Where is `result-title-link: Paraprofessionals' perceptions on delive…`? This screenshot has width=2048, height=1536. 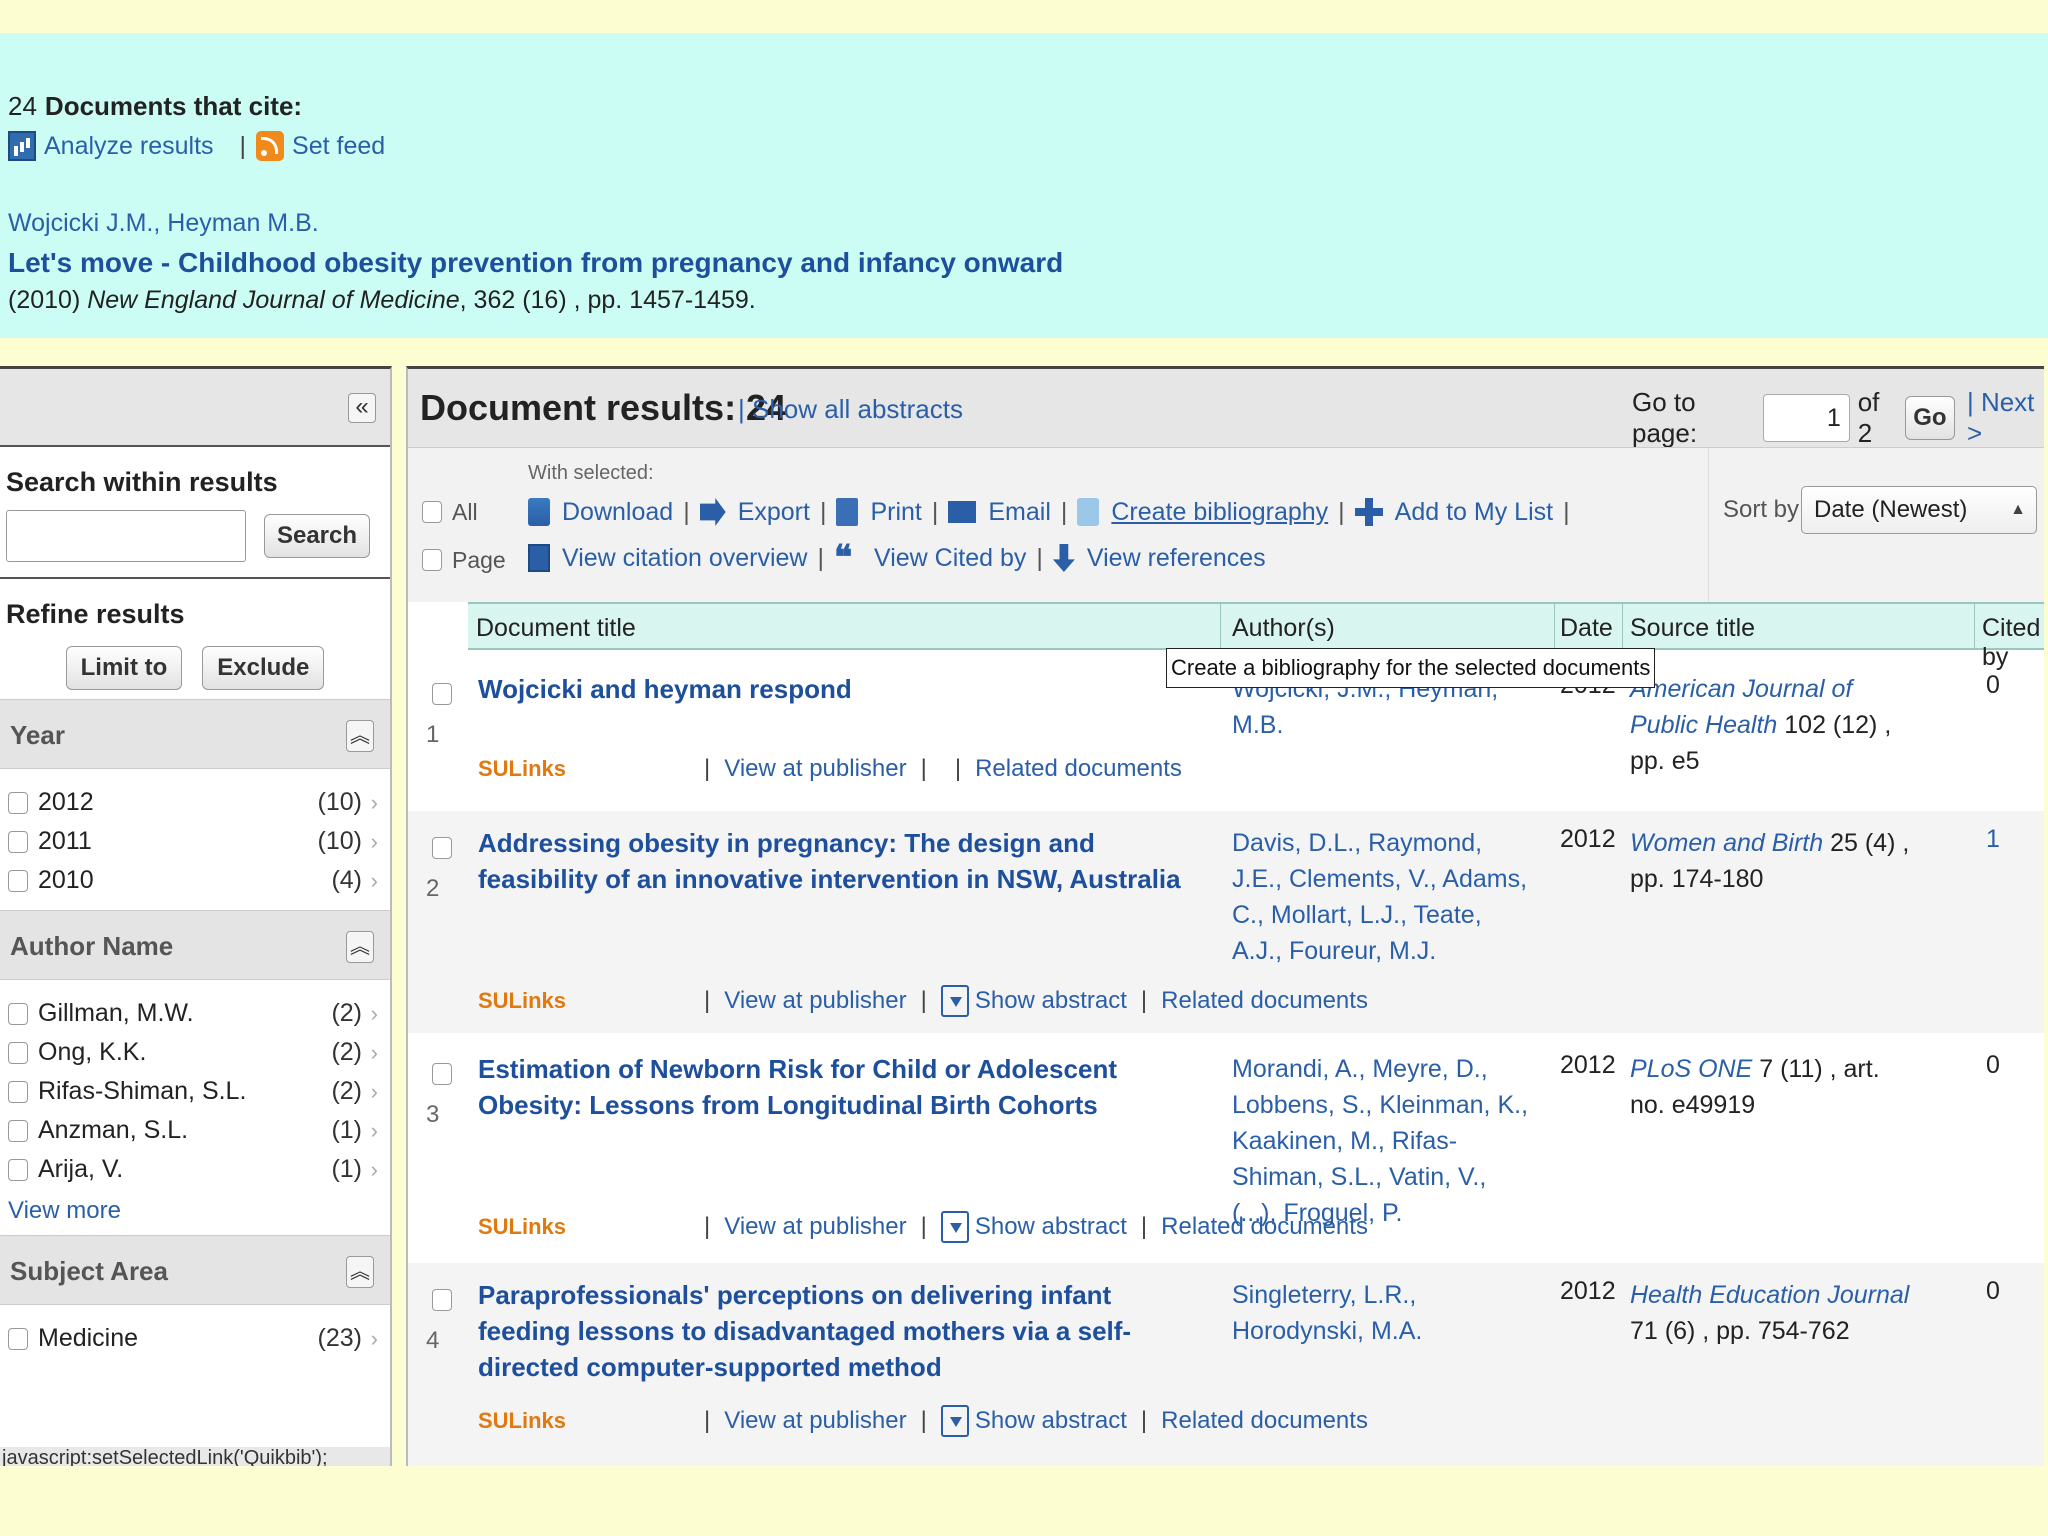 result-title-link: Paraprofessionals' perceptions on delive… is located at coordinates (805, 1331).